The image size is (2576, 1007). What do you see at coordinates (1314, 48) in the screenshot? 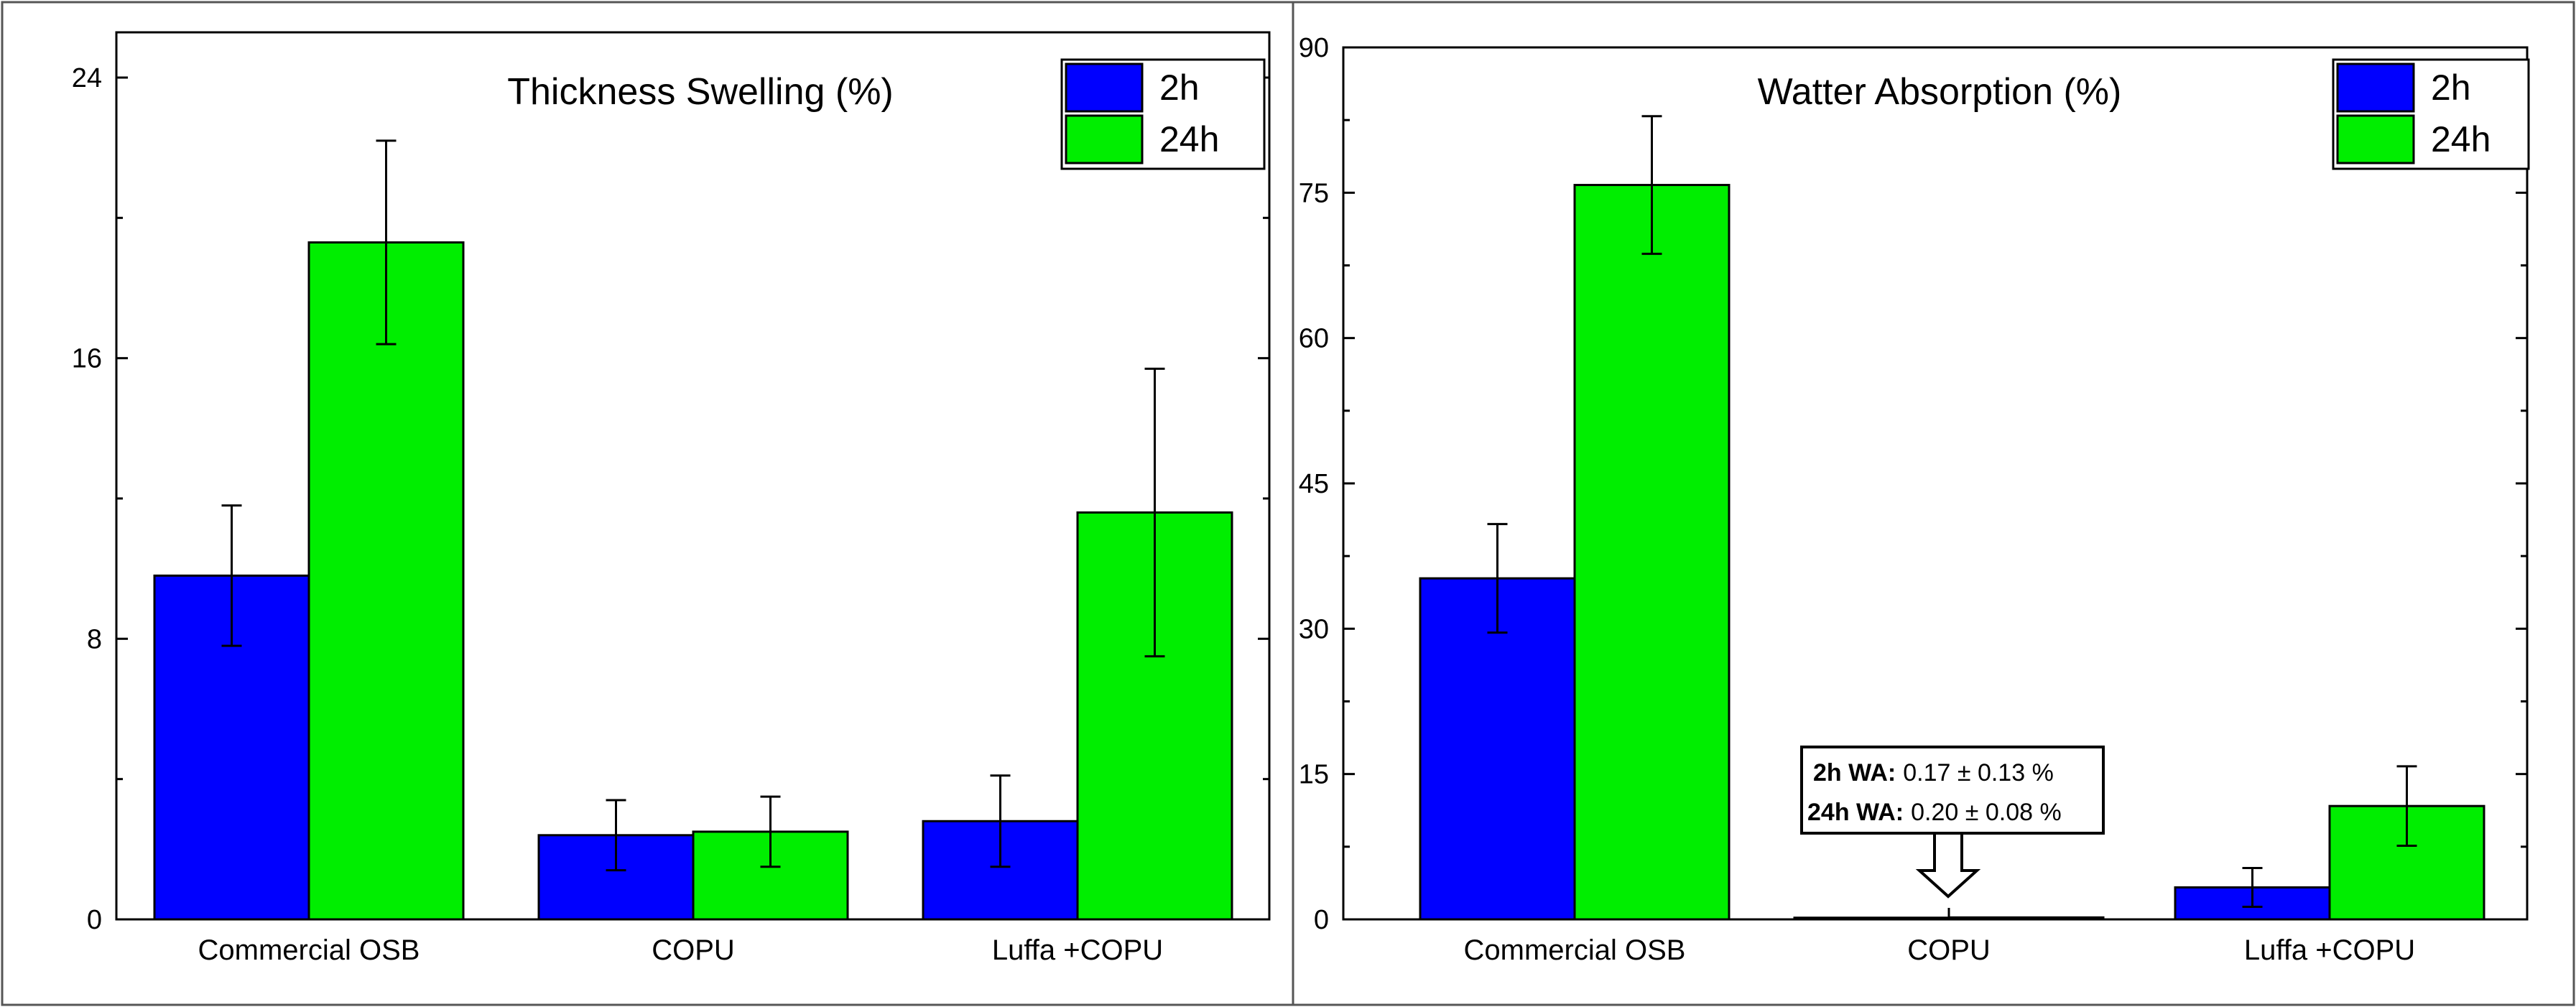
I see `y-tick-label: 90` at bounding box center [1314, 48].